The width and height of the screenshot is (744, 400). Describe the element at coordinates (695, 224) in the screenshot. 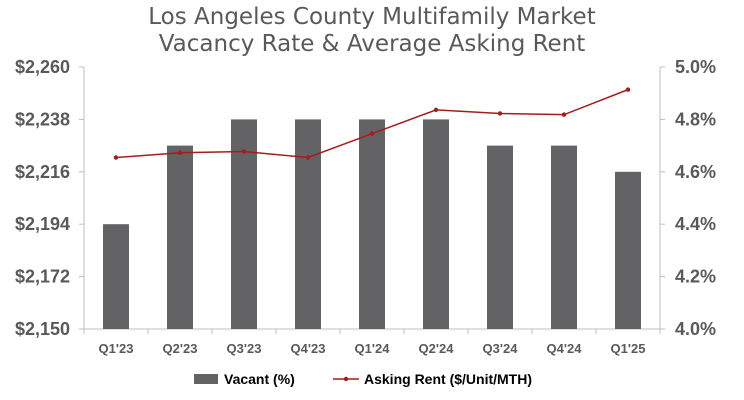

I see `y-right-tick-label: 4.4%` at that location.